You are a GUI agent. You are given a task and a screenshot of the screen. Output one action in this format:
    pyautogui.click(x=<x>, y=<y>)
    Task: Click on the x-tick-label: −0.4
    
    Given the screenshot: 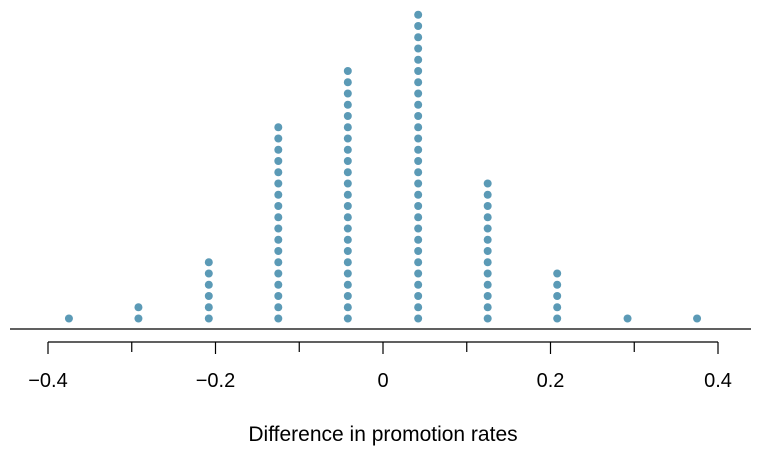 What is the action you would take?
    pyautogui.click(x=47, y=381)
    